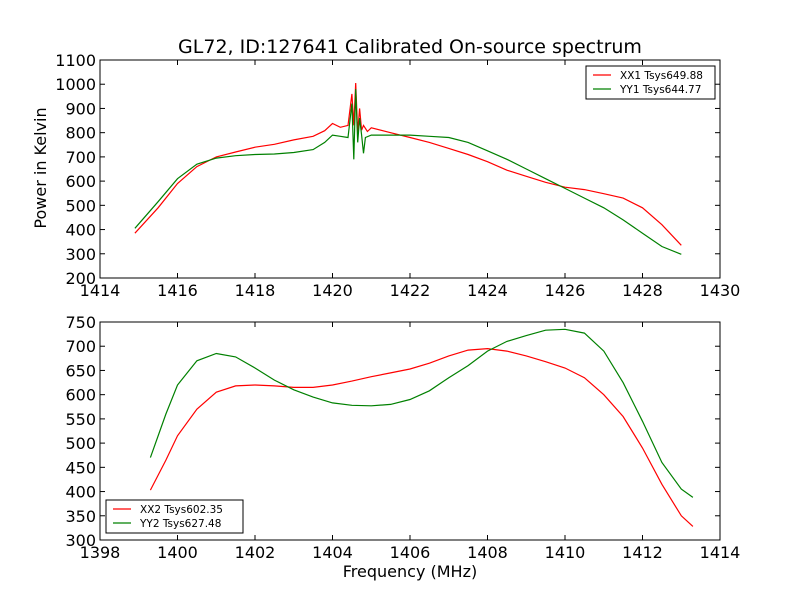 This screenshot has height=600, width=800. I want to click on bottom-legend-label: XX2 Tsys602.35, so click(181, 510).